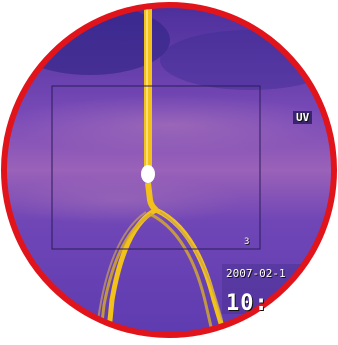  What do you see at coordinates (303, 117) in the screenshot?
I see `mode-label: UV` at bounding box center [303, 117].